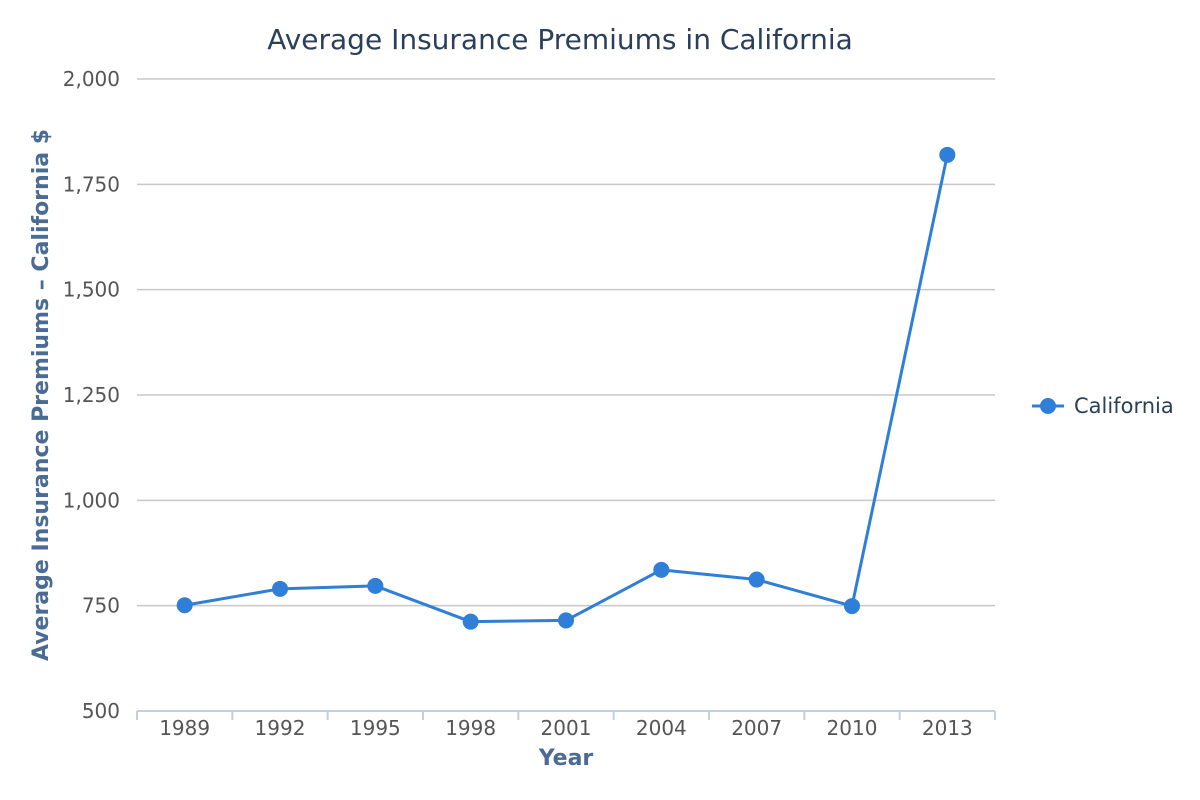 This screenshot has width=1200, height=800. I want to click on x-tick-label: 2013, so click(947, 728).